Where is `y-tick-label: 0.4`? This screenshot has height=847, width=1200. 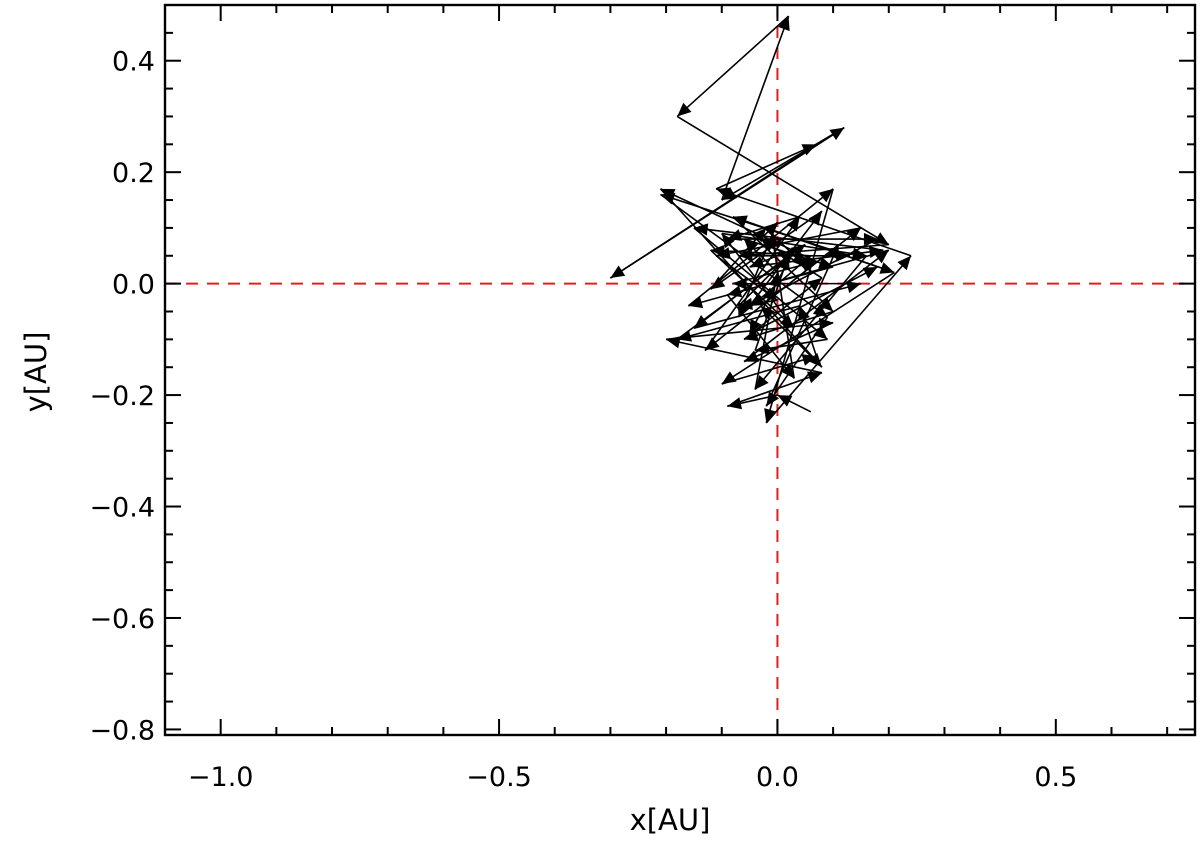 y-tick-label: 0.4 is located at coordinates (133, 62).